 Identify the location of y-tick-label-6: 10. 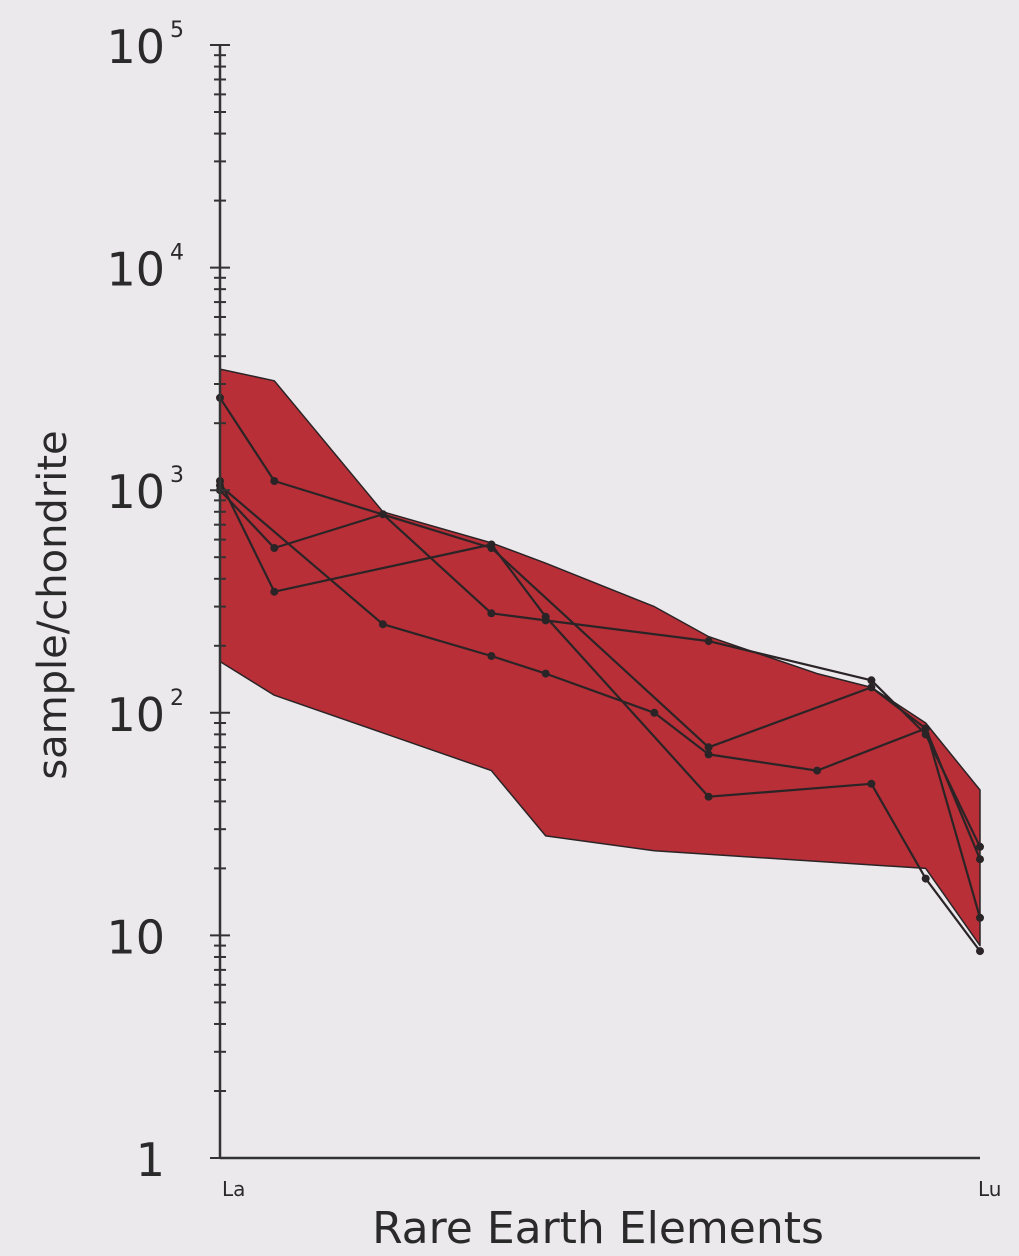
(135, 47).